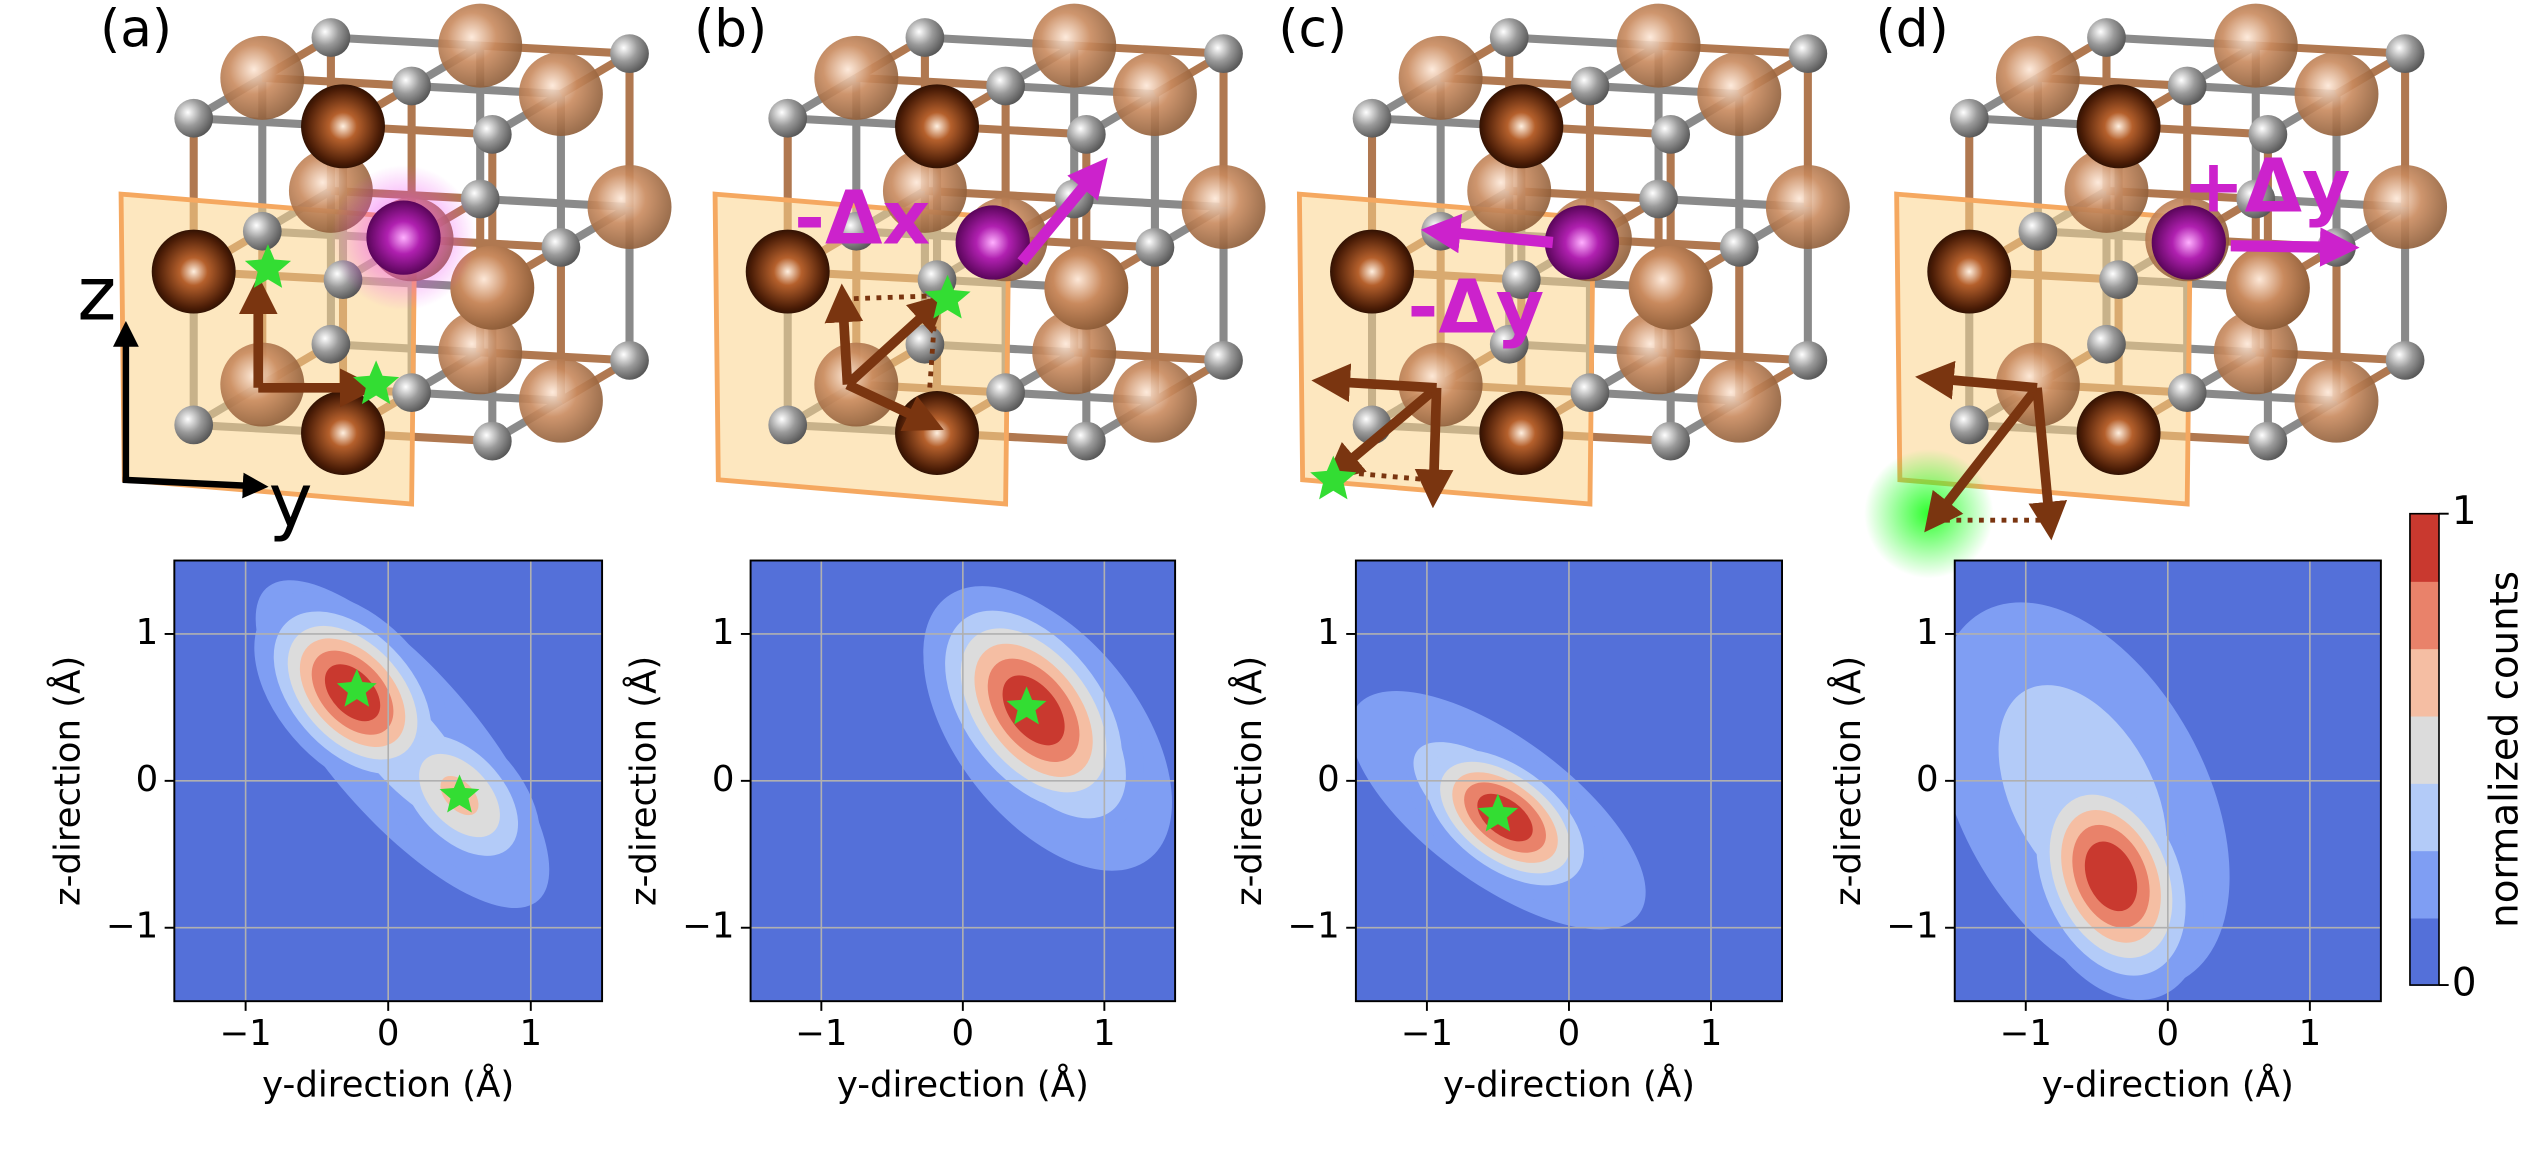 Image resolution: width=2531 pixels, height=1163 pixels. Describe the element at coordinates (2464, 511) in the screenshot. I see `colorbar-tick-label: 1` at that location.